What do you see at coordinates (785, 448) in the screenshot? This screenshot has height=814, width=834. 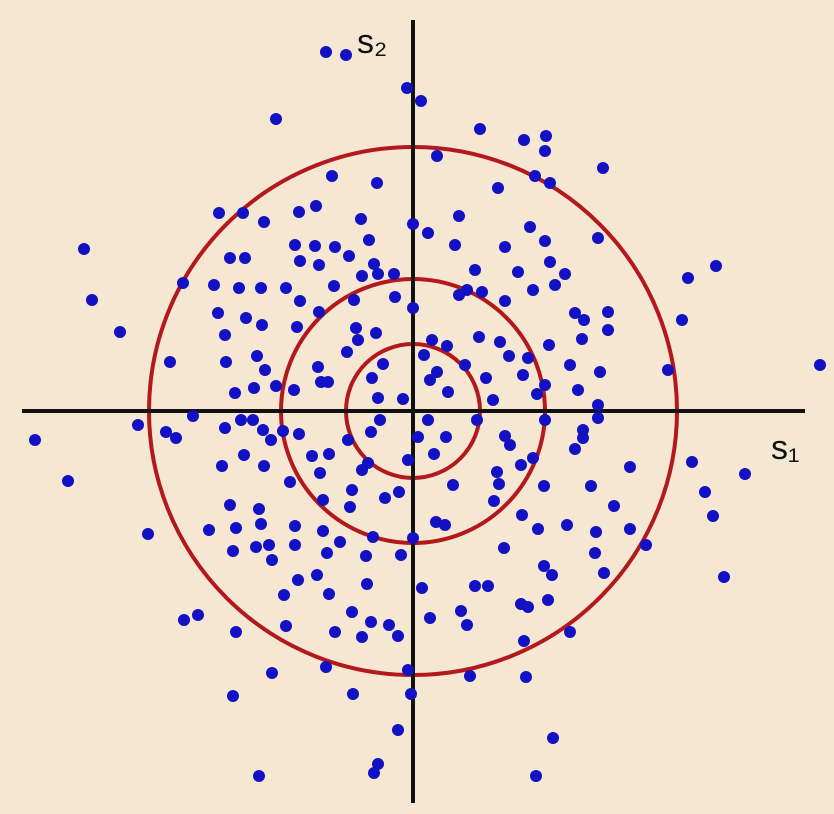 I see `x-axis-label: s₁` at bounding box center [785, 448].